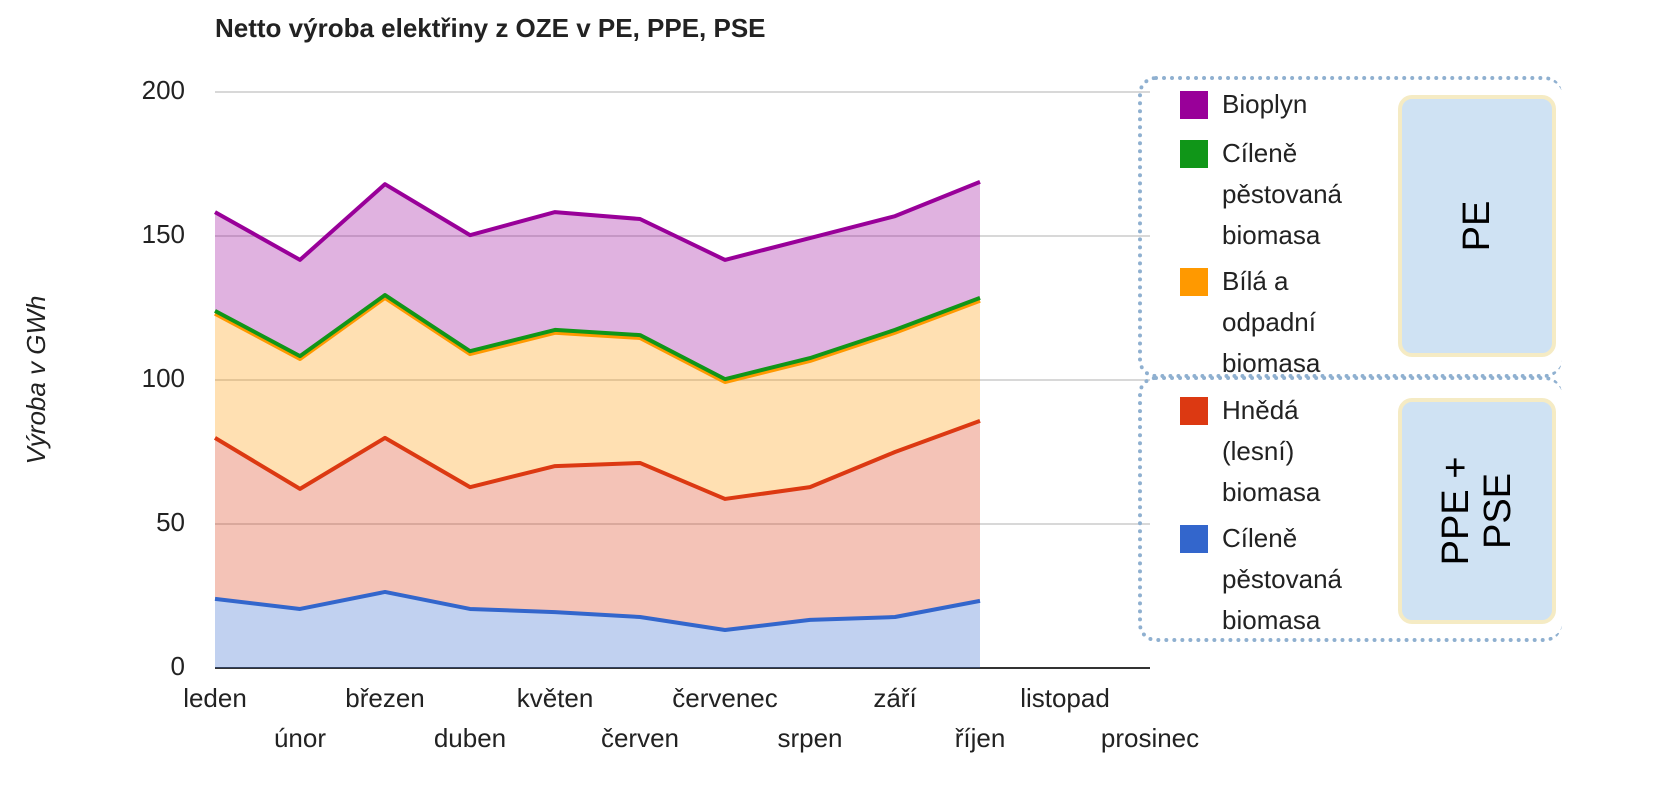 The width and height of the screenshot is (1662, 799). I want to click on legend-group-label: PE, so click(1477, 226).